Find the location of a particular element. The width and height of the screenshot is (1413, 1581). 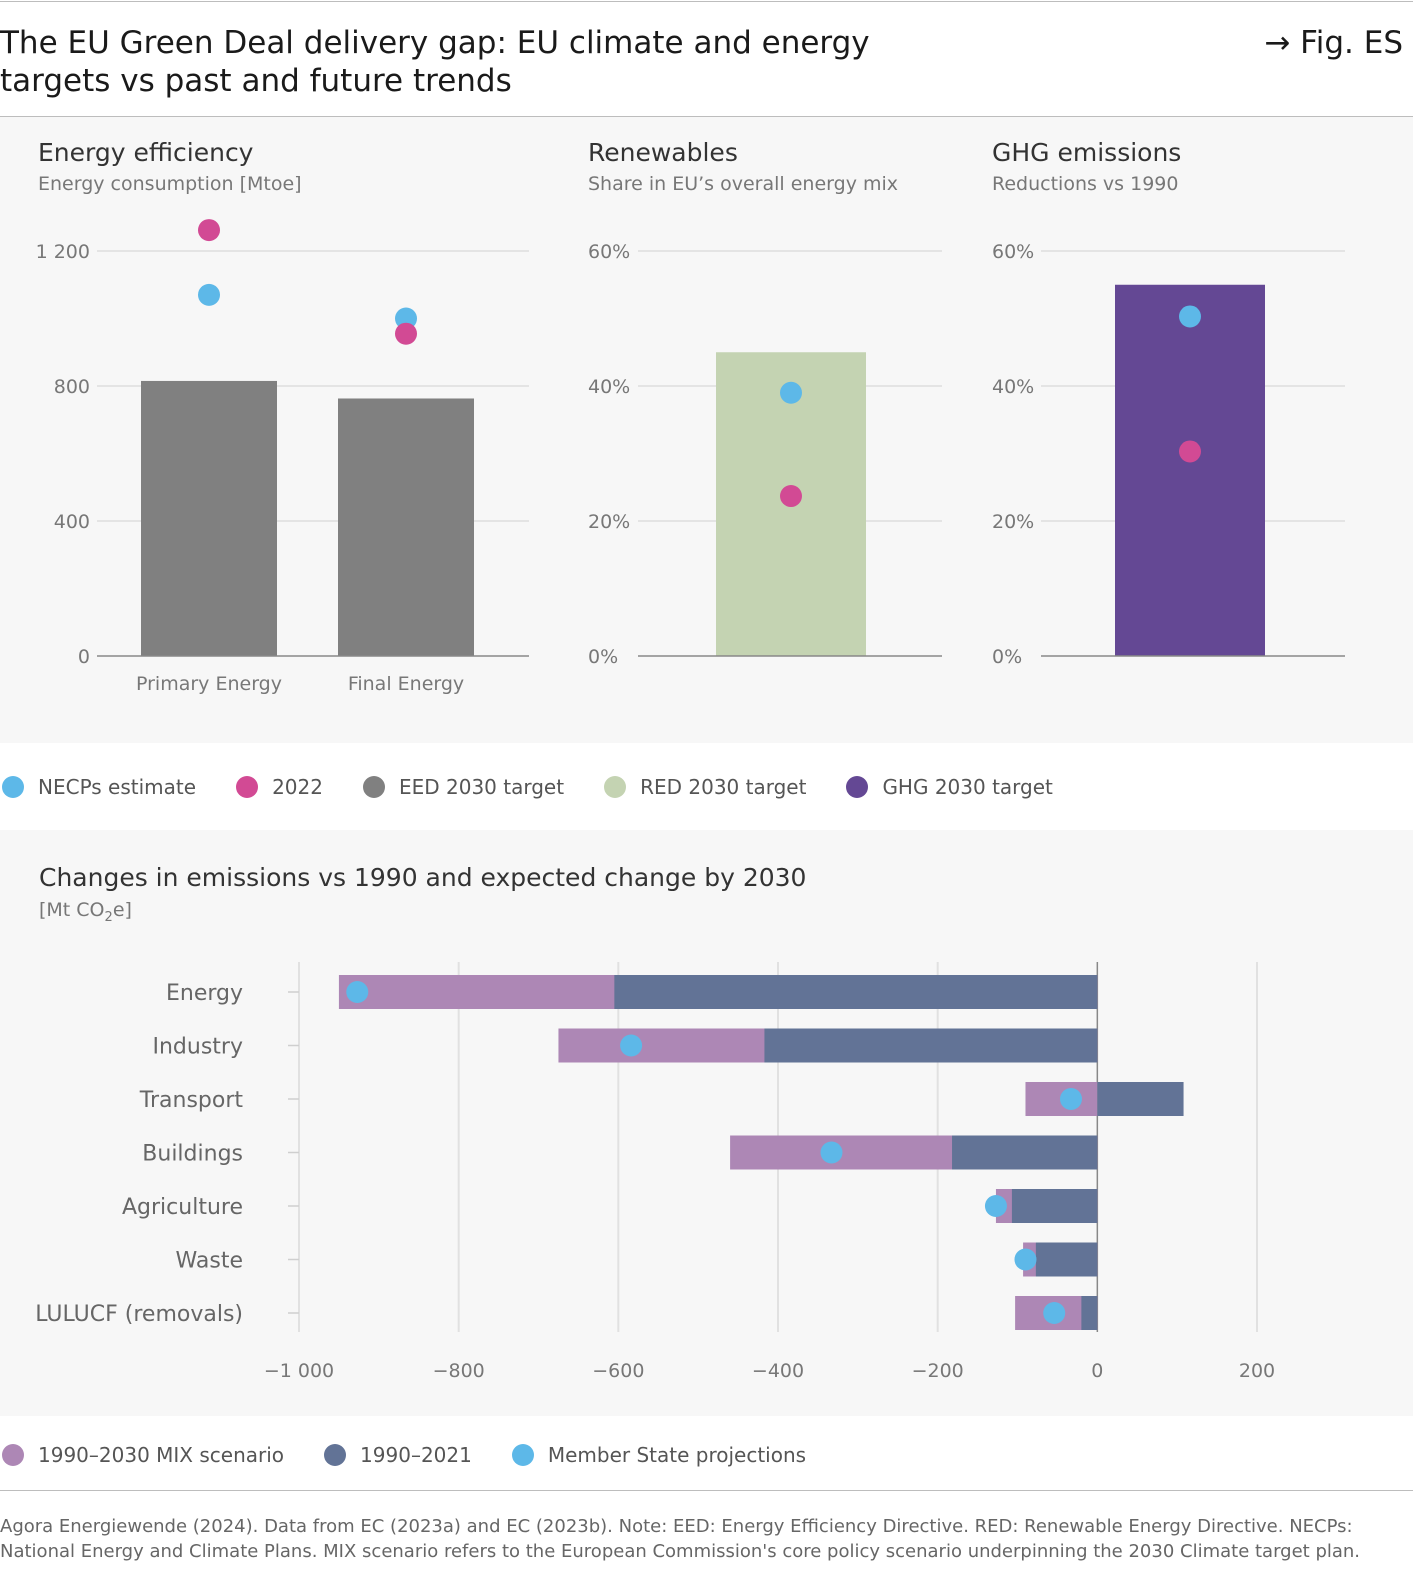

title-rule is located at coordinates (706, 116).